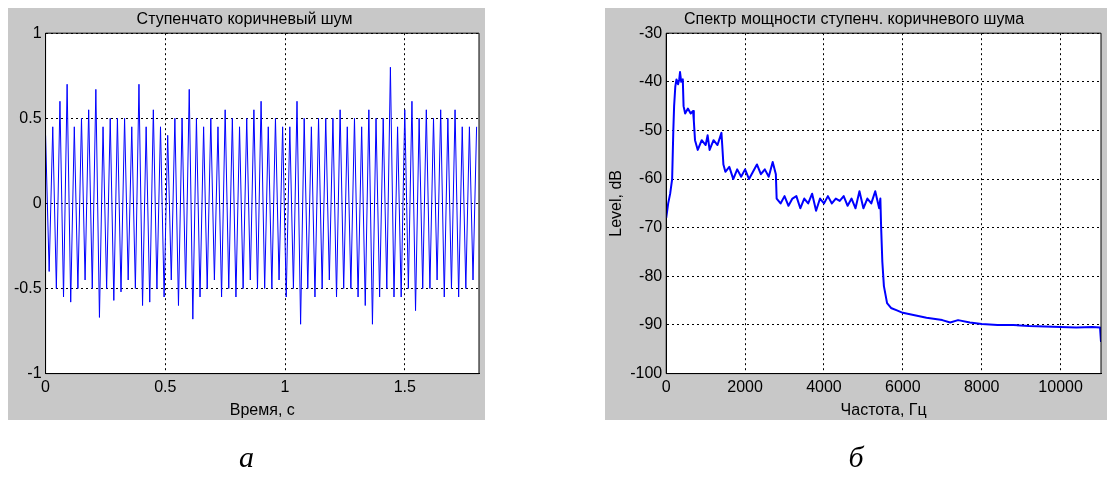 The width and height of the screenshot is (1107, 481). I want to click on y-tick-label: 1, so click(37, 32).